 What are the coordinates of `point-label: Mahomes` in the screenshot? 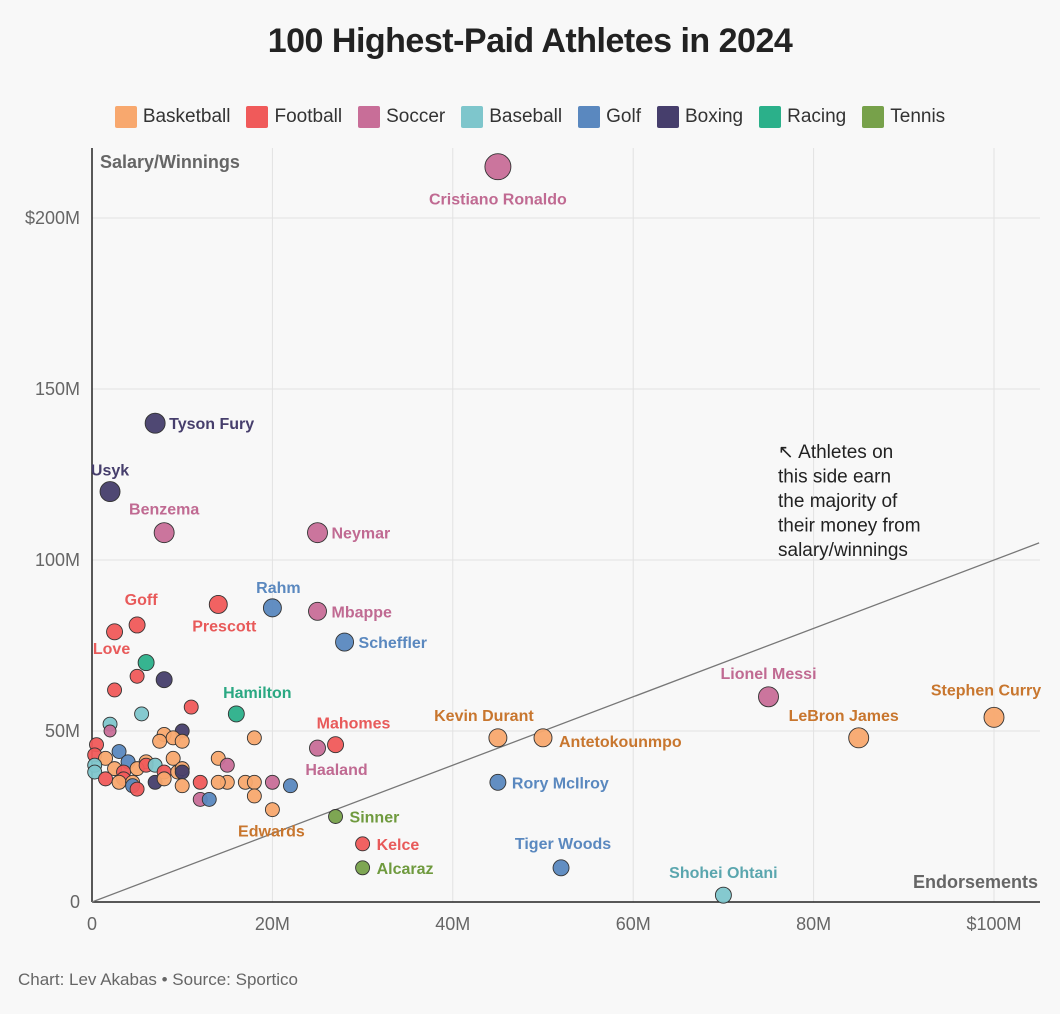 It's located at (354, 724).